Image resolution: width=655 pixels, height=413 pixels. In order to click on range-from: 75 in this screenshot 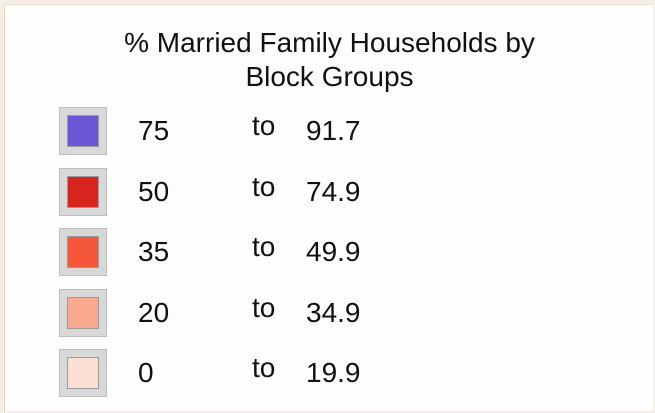, I will do `click(154, 130)`.